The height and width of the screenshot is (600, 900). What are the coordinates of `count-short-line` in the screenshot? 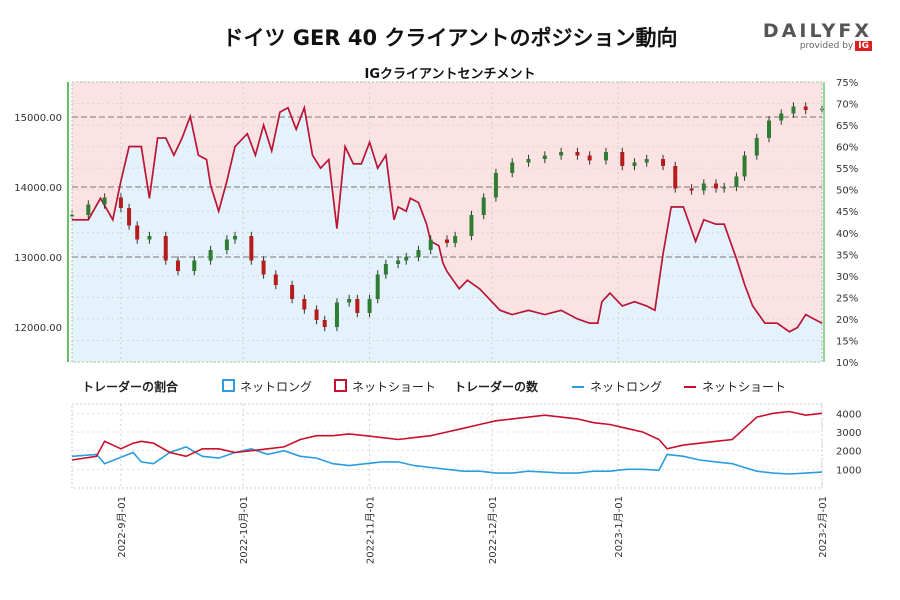 It's located at (447, 435).